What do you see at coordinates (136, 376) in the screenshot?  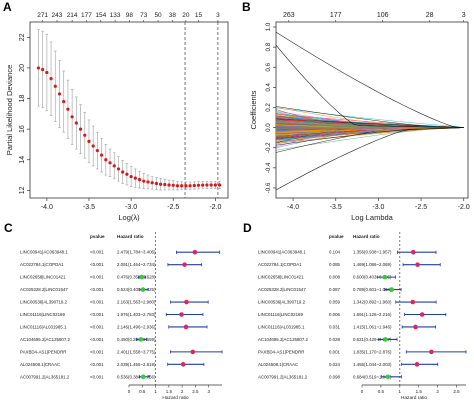 I see `hr-label: 0.536(0.384~0.756)` at bounding box center [136, 376].